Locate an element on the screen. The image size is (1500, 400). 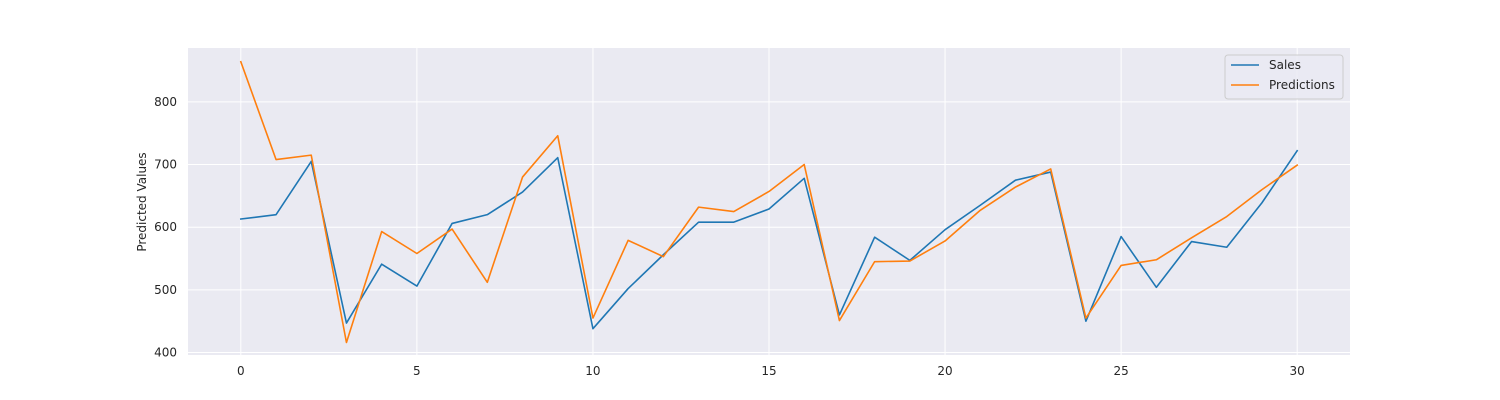
y-axis: 400 500 600 700 800 is located at coordinates (165, 227).